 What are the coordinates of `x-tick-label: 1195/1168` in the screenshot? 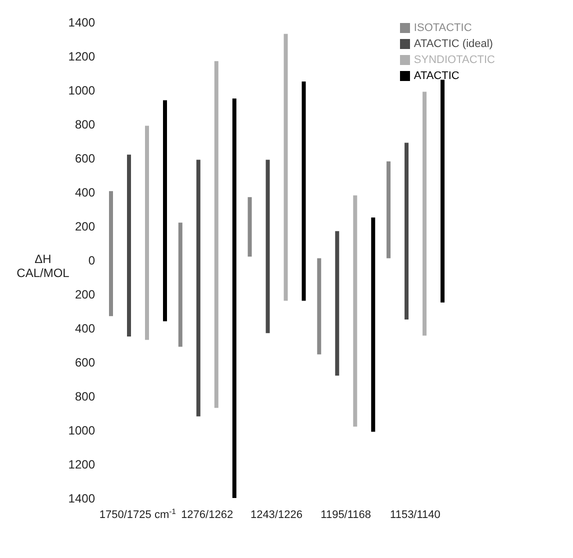 It's located at (346, 515).